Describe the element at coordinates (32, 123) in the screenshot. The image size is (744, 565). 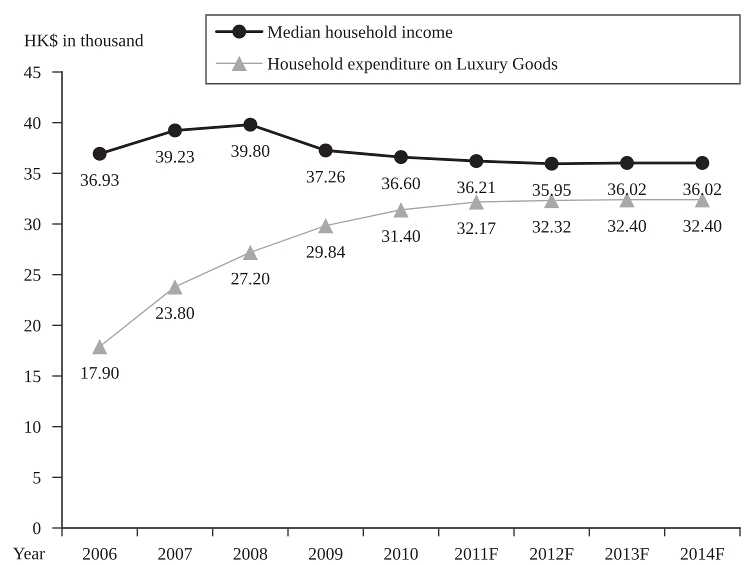
I see `y-tick-label: 40` at that location.